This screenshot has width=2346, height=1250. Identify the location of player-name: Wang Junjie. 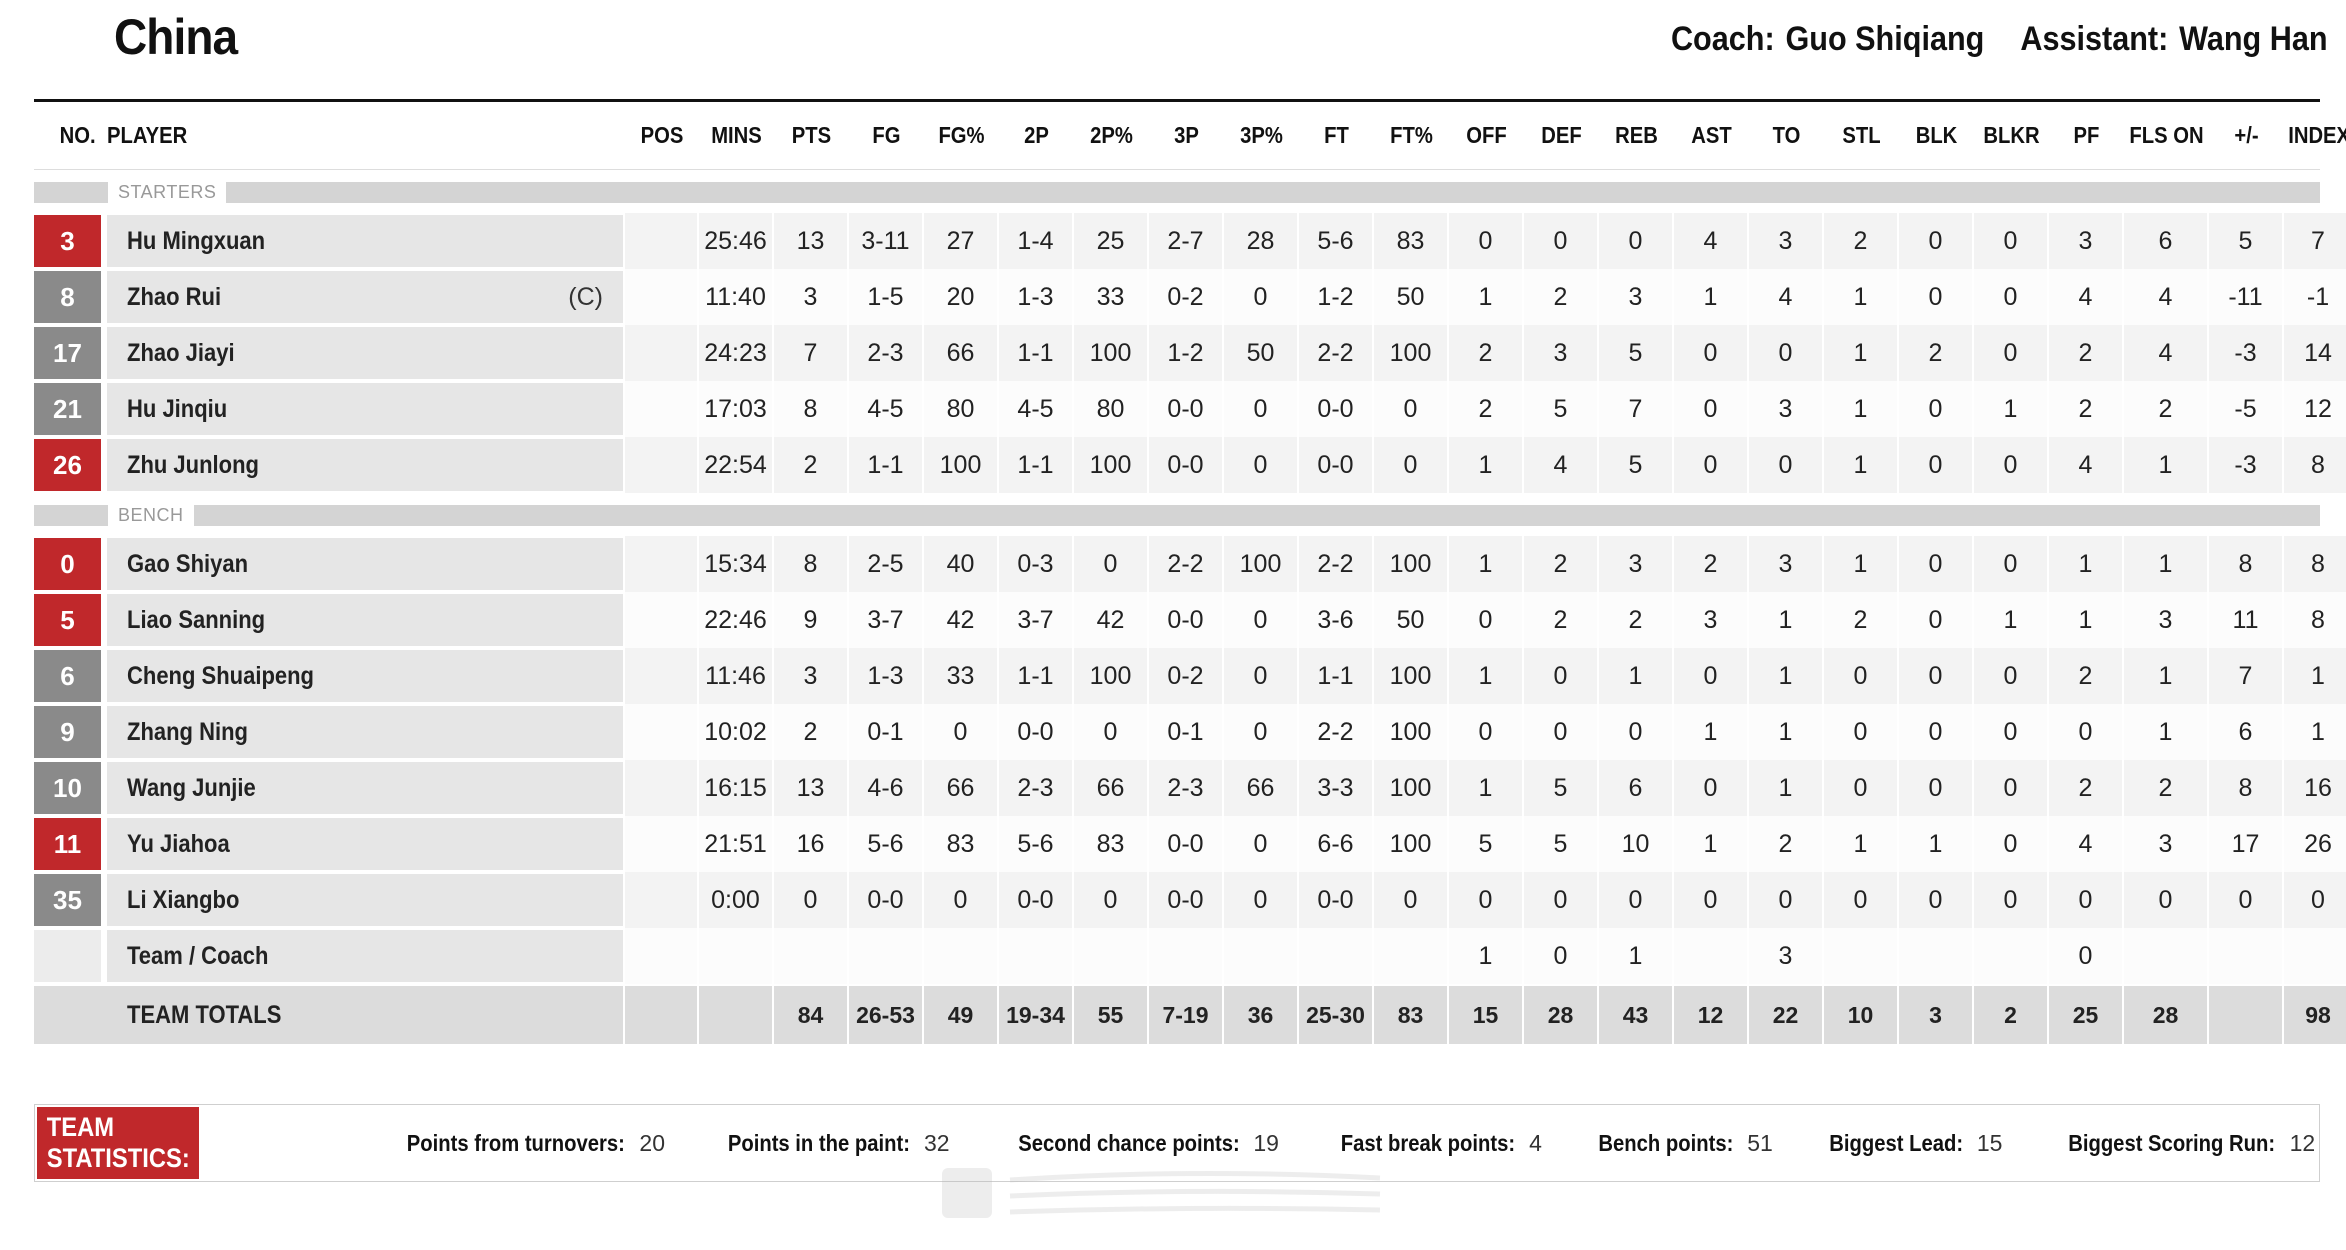
(191, 787).